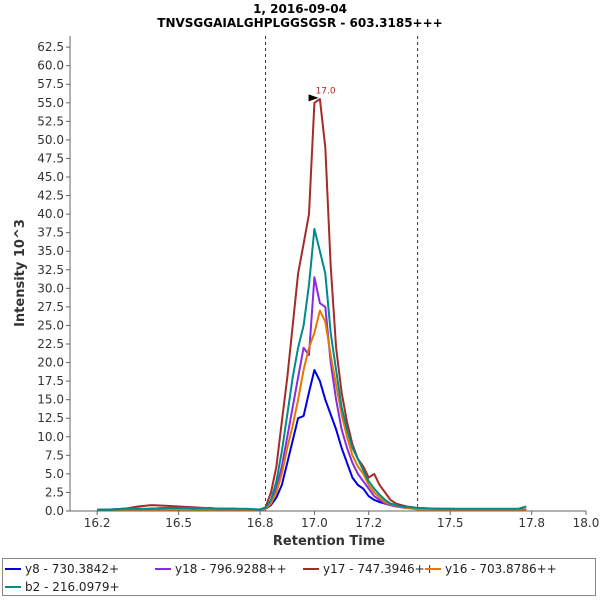 This screenshot has height=600, width=600. What do you see at coordinates (50, 84) in the screenshot?
I see `y-tick-label: 57.5` at bounding box center [50, 84].